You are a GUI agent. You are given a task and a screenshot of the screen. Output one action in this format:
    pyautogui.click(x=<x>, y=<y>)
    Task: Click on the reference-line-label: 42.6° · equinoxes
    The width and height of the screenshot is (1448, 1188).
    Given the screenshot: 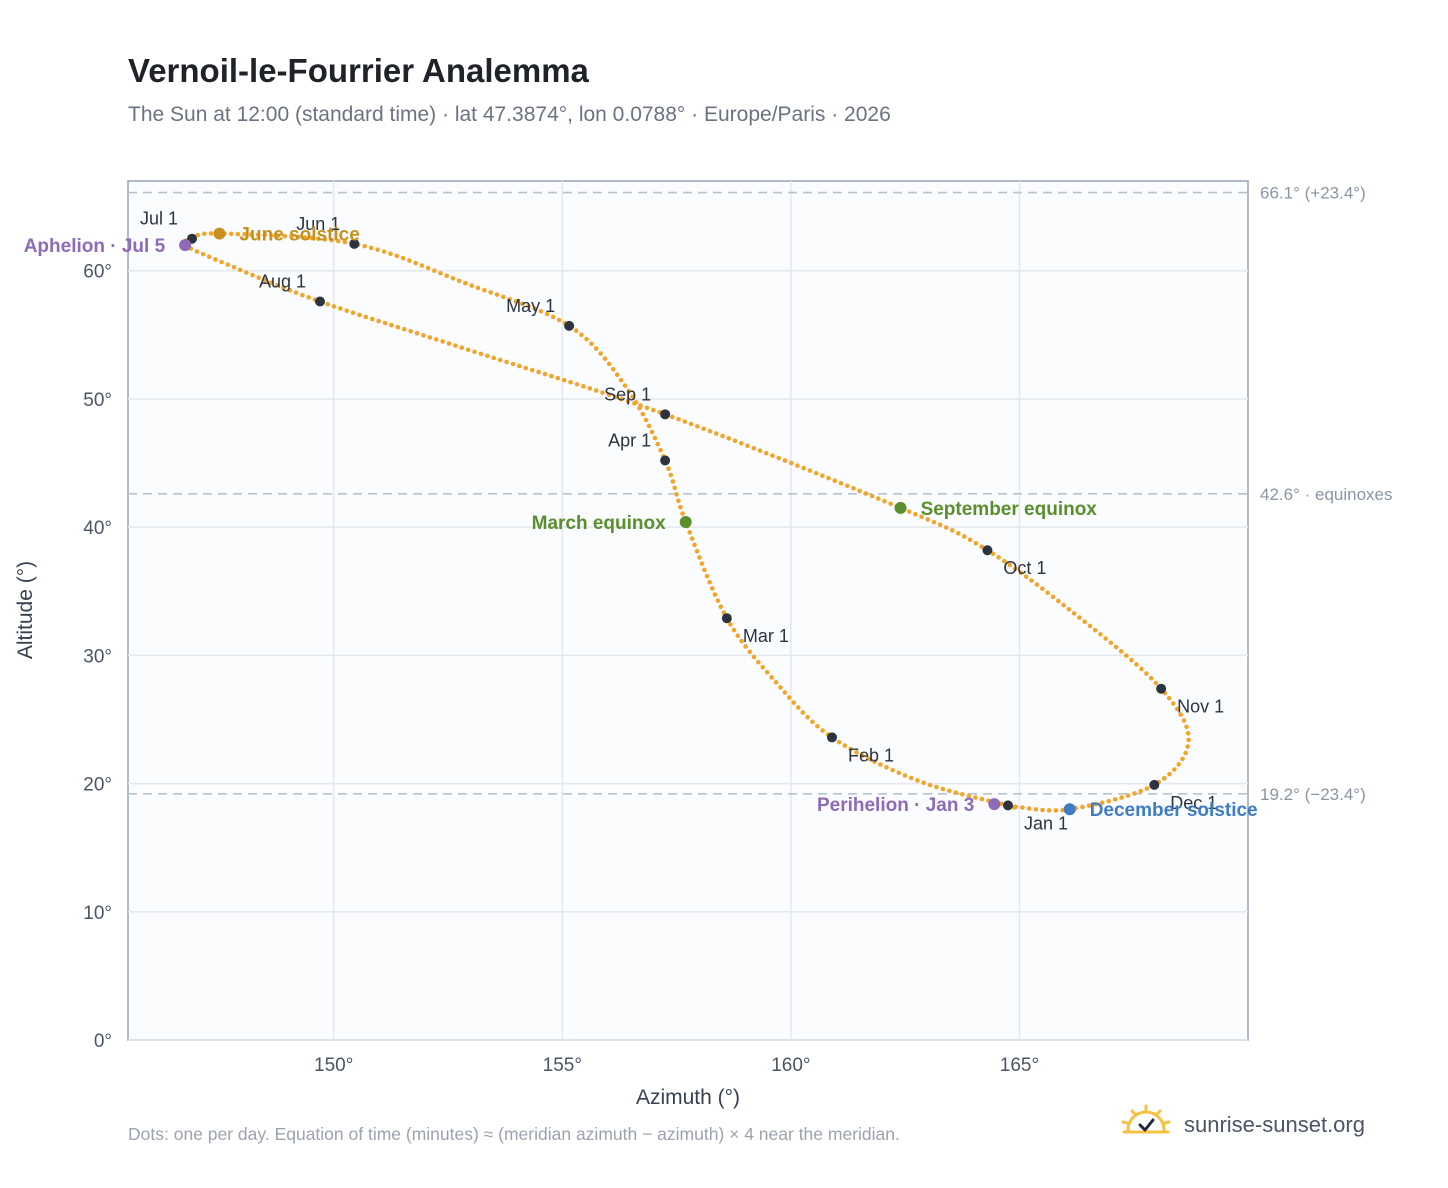 What is the action you would take?
    pyautogui.click(x=1326, y=494)
    